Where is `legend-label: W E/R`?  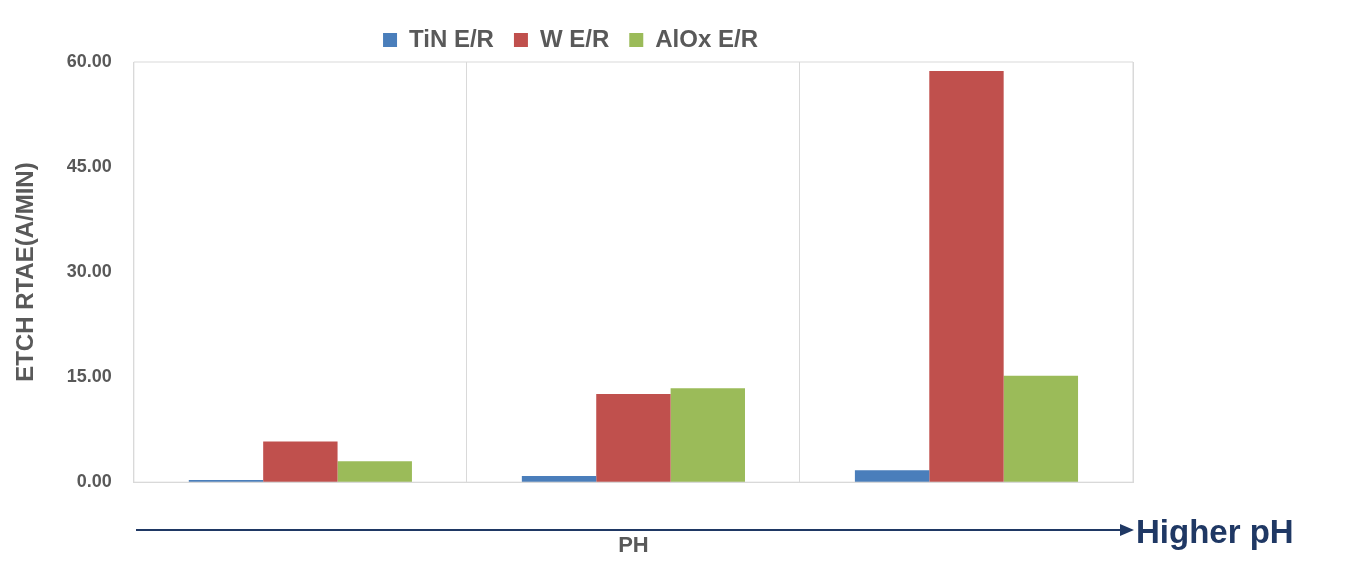
legend-label: W E/R is located at coordinates (574, 38).